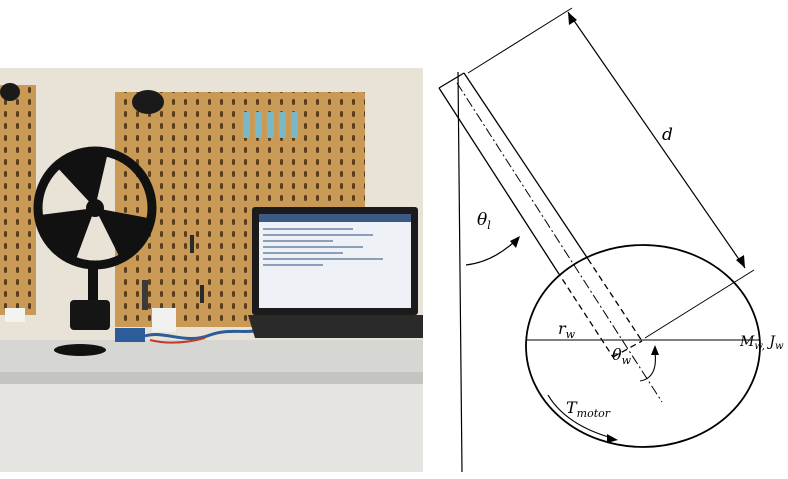 This screenshot has width=788, height=479. Describe the element at coordinates (451, 80) in the screenshot. I see `pendulum-rod-top` at that location.